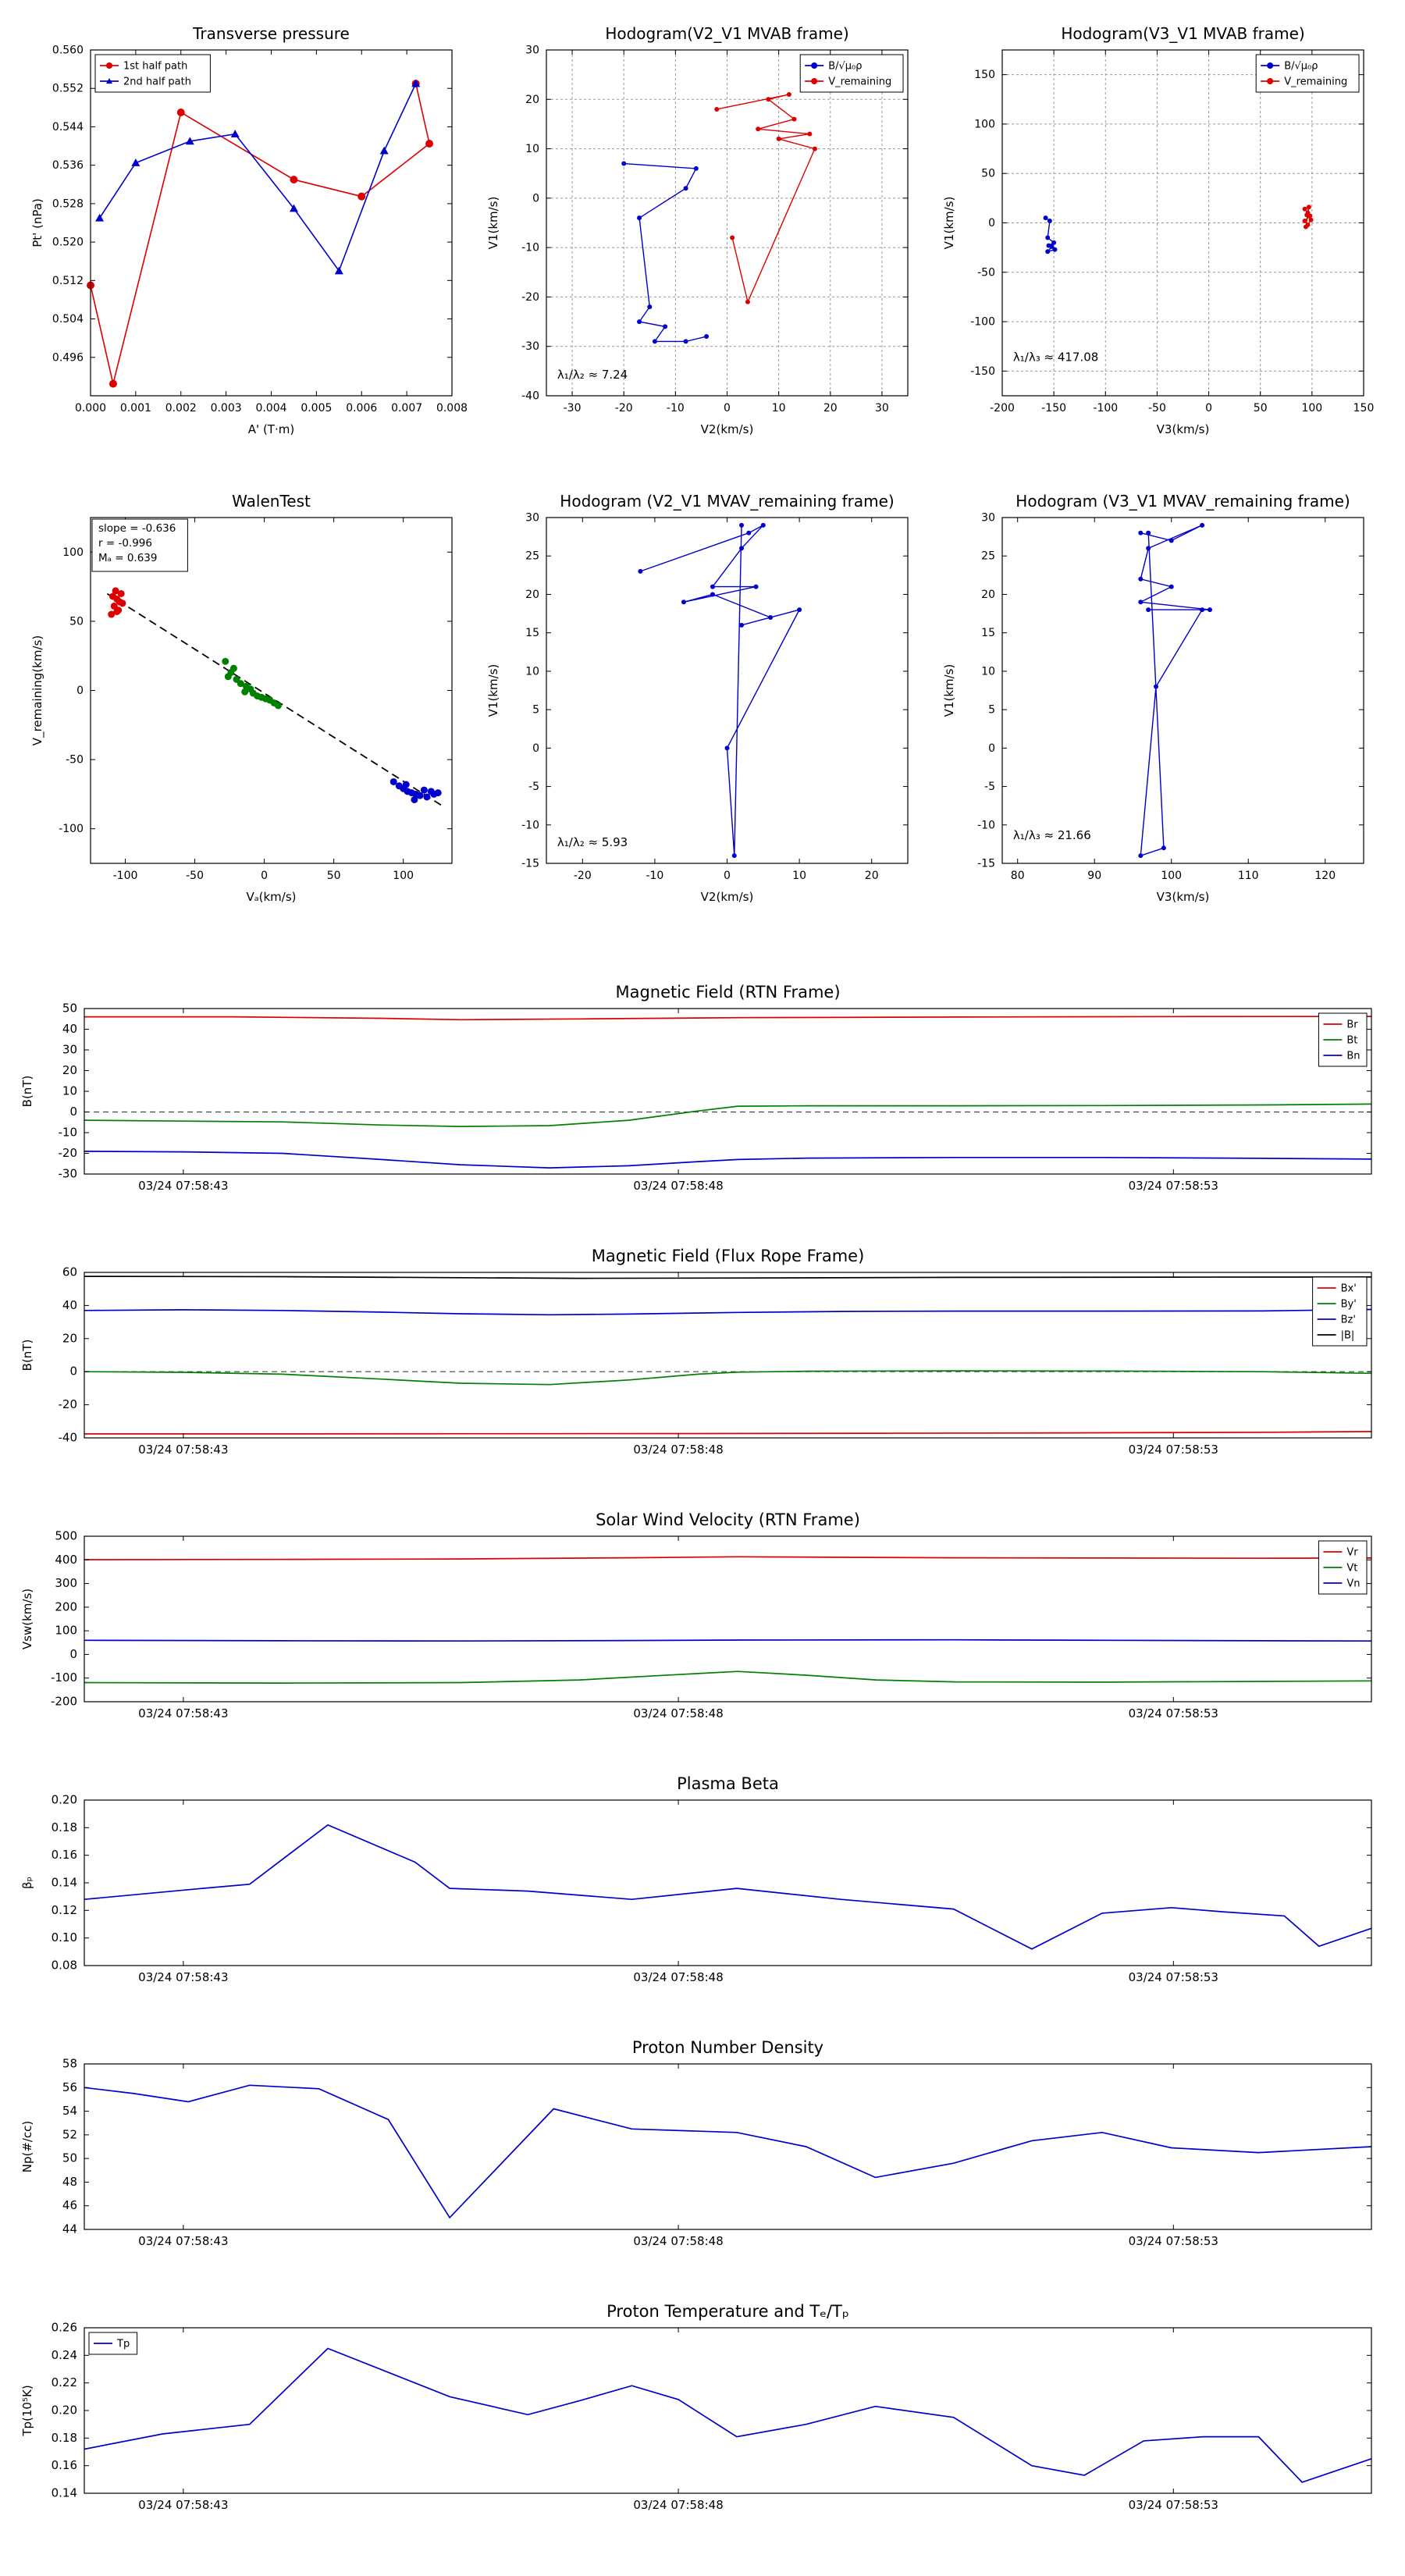 Image resolution: width=1405 pixels, height=2576 pixels. What do you see at coordinates (68, 51) in the screenshot?
I see `svg-text: 0.560` at bounding box center [68, 51].